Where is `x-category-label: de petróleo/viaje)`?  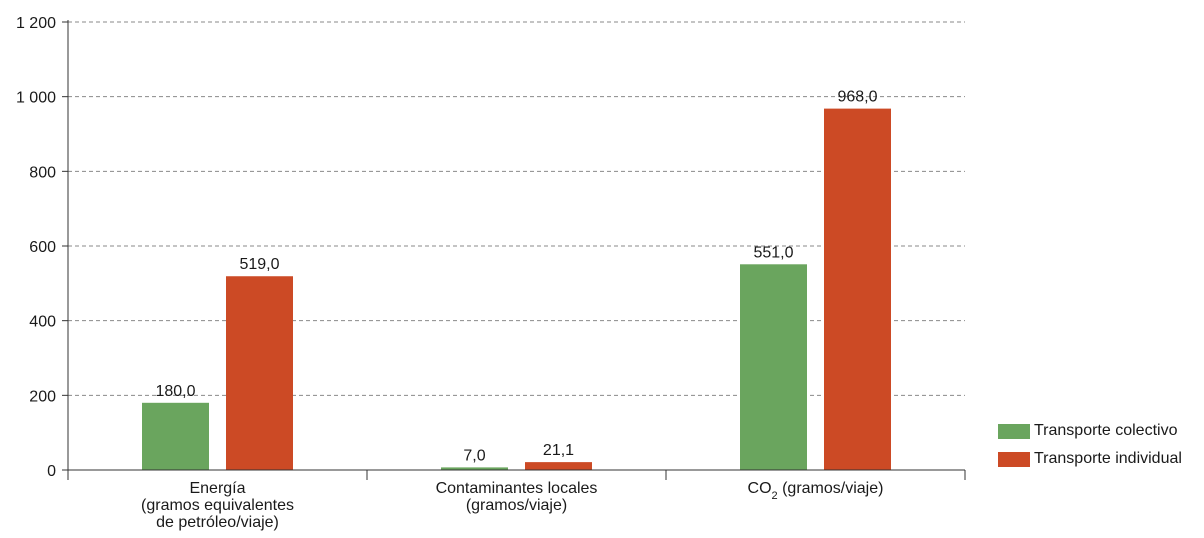 x-category-label: de petróleo/viaje) is located at coordinates (217, 522).